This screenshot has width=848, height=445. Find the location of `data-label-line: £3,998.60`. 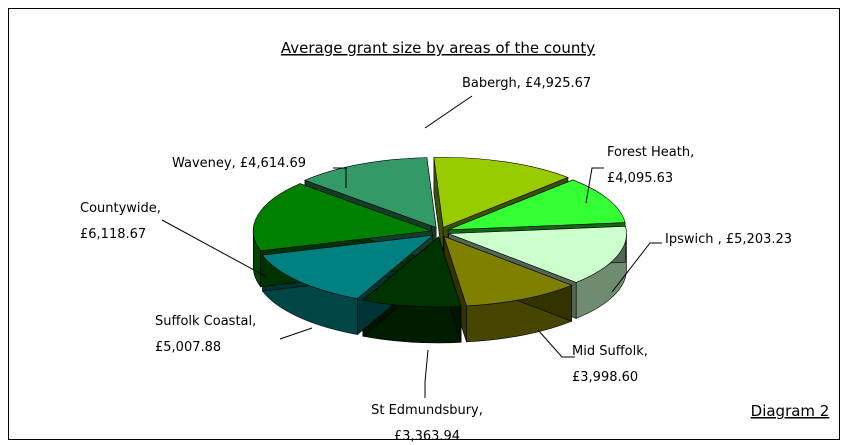

data-label-line: £3,998.60 is located at coordinates (605, 377).